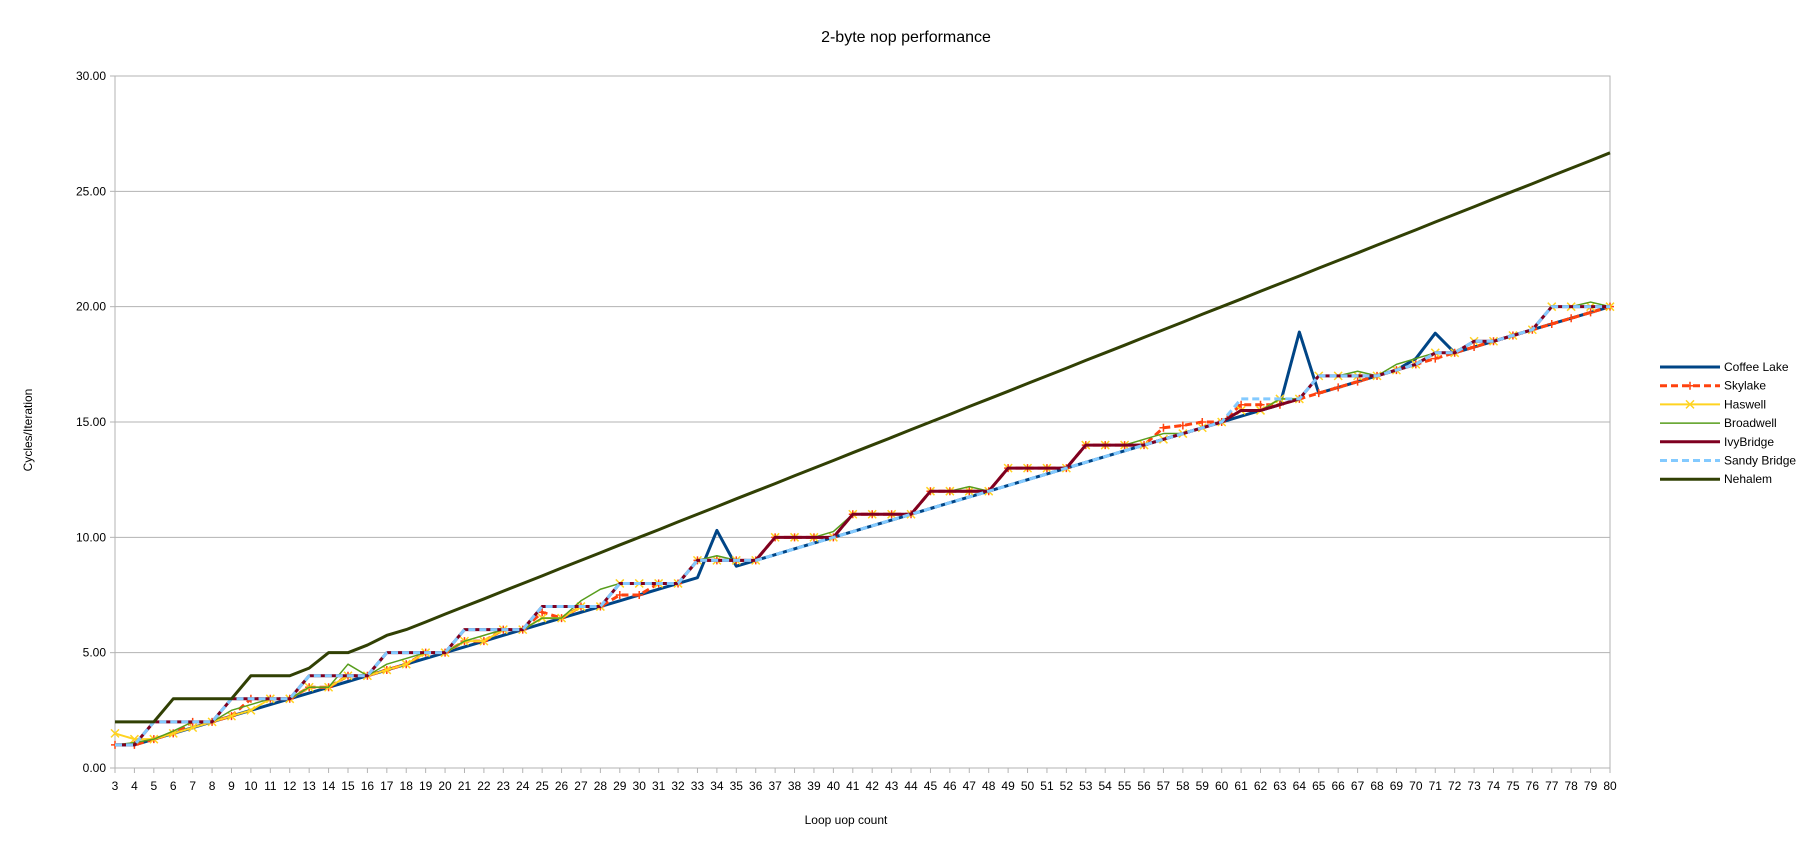  What do you see at coordinates (91, 537) in the screenshot?
I see `y-tick-label: 10.00` at bounding box center [91, 537].